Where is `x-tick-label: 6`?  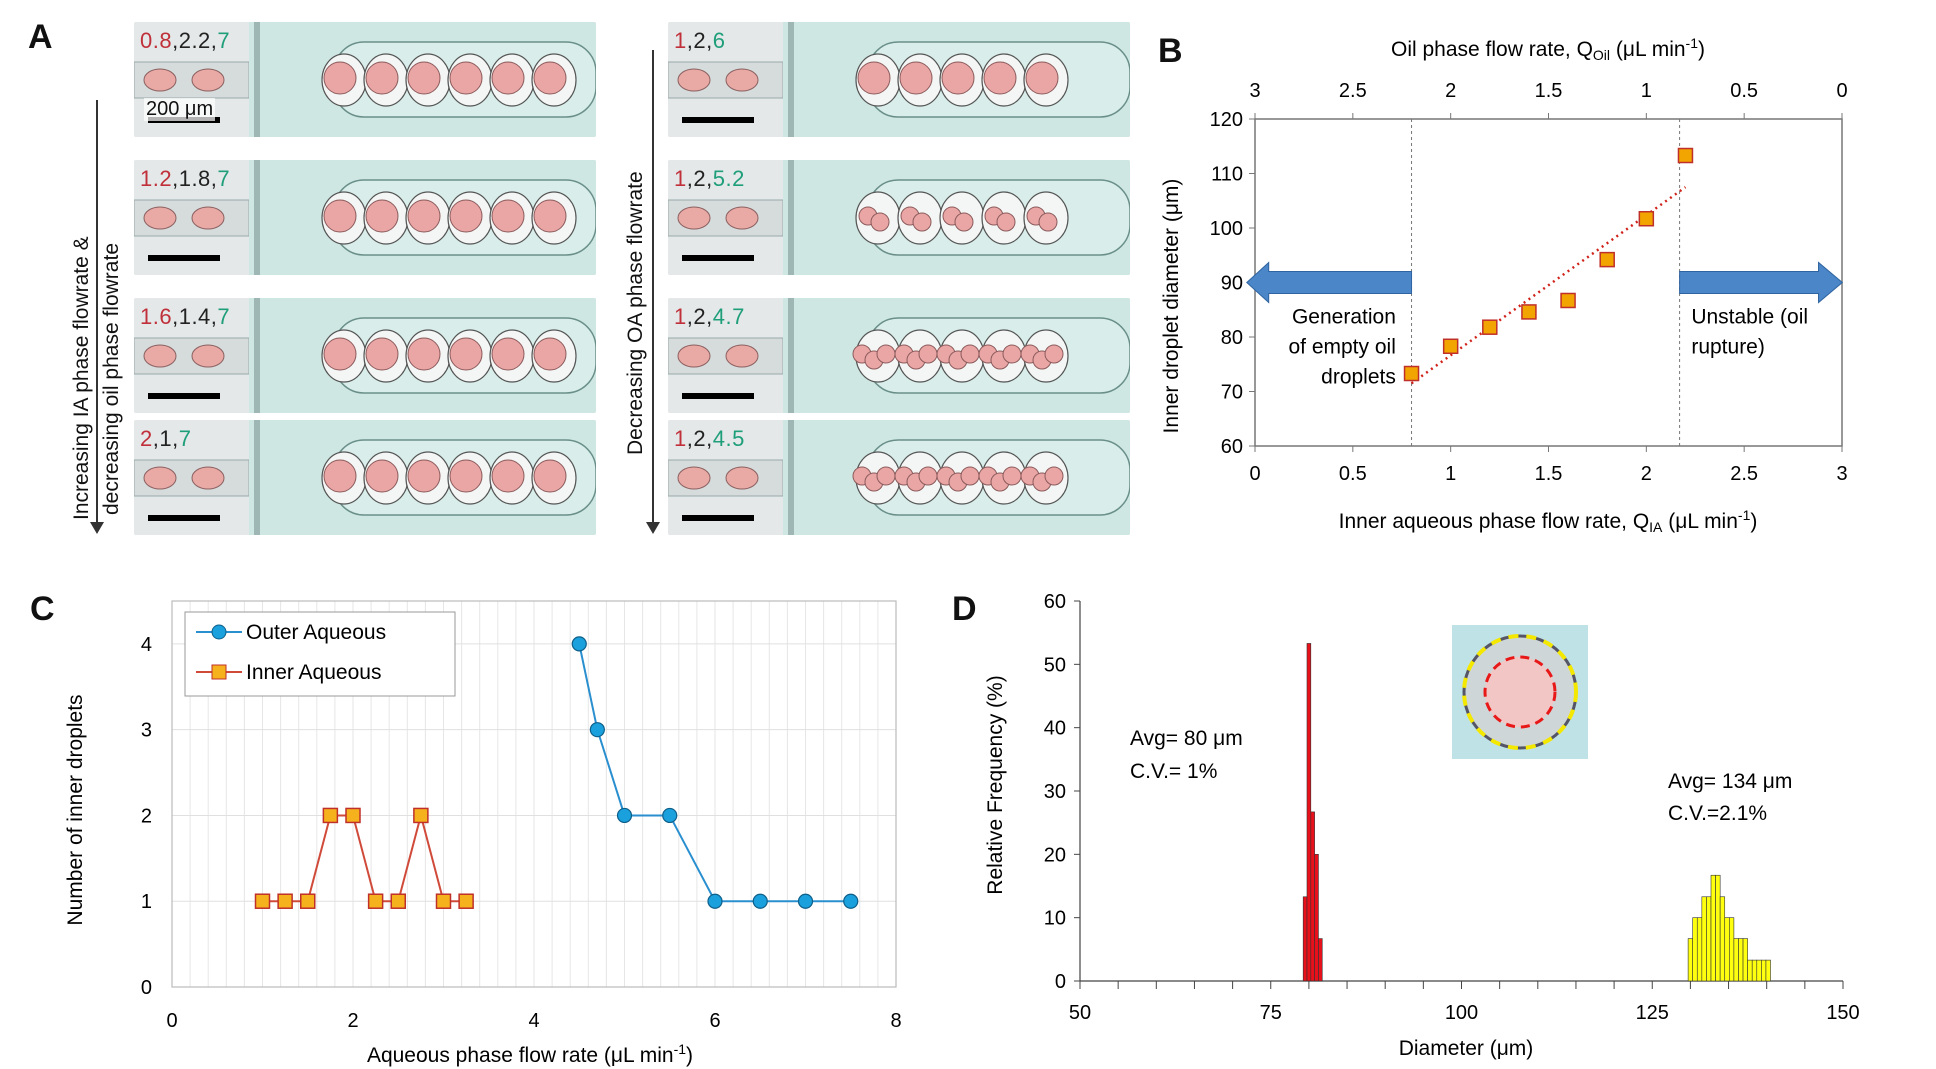 x-tick-label: 6 is located at coordinates (714, 1021).